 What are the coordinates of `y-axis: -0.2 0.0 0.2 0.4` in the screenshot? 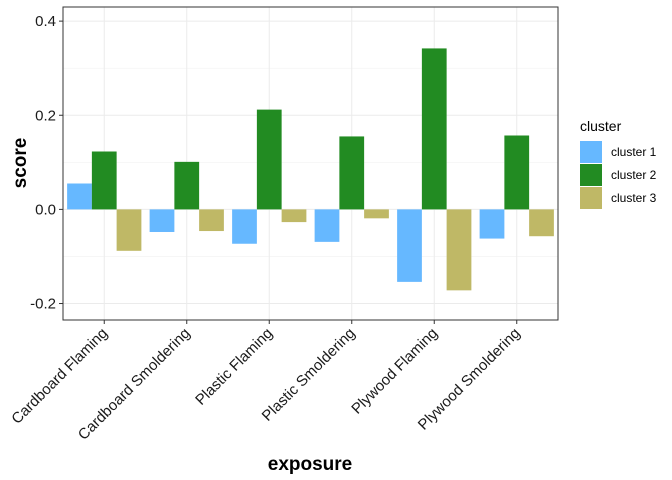 It's located at (46, 163).